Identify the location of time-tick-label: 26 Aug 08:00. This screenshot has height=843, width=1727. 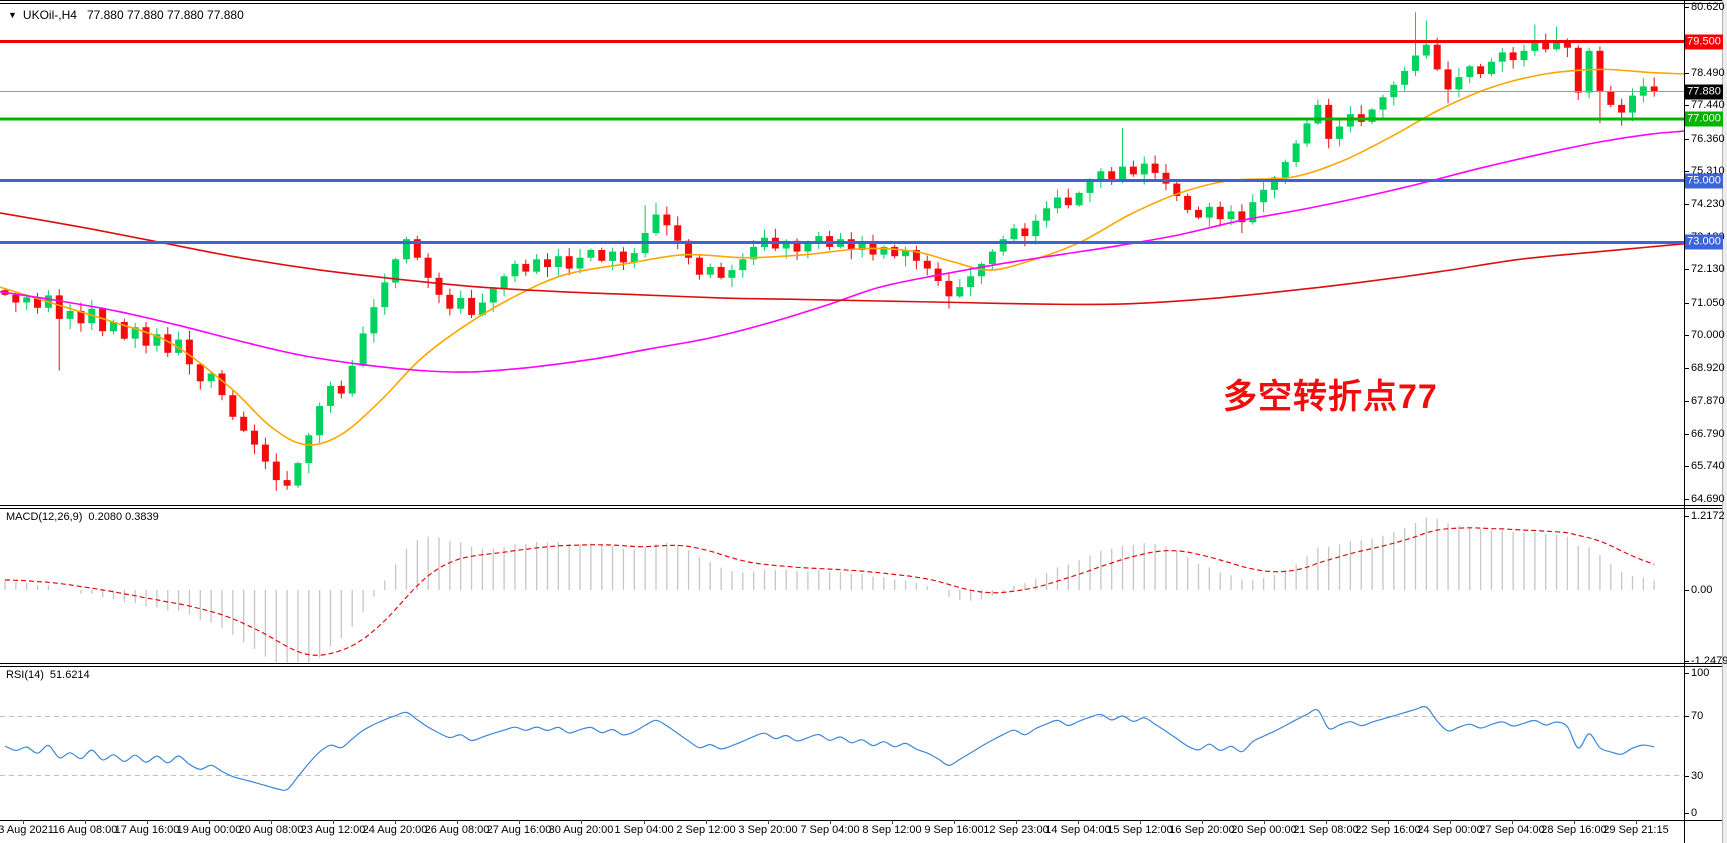
(457, 830).